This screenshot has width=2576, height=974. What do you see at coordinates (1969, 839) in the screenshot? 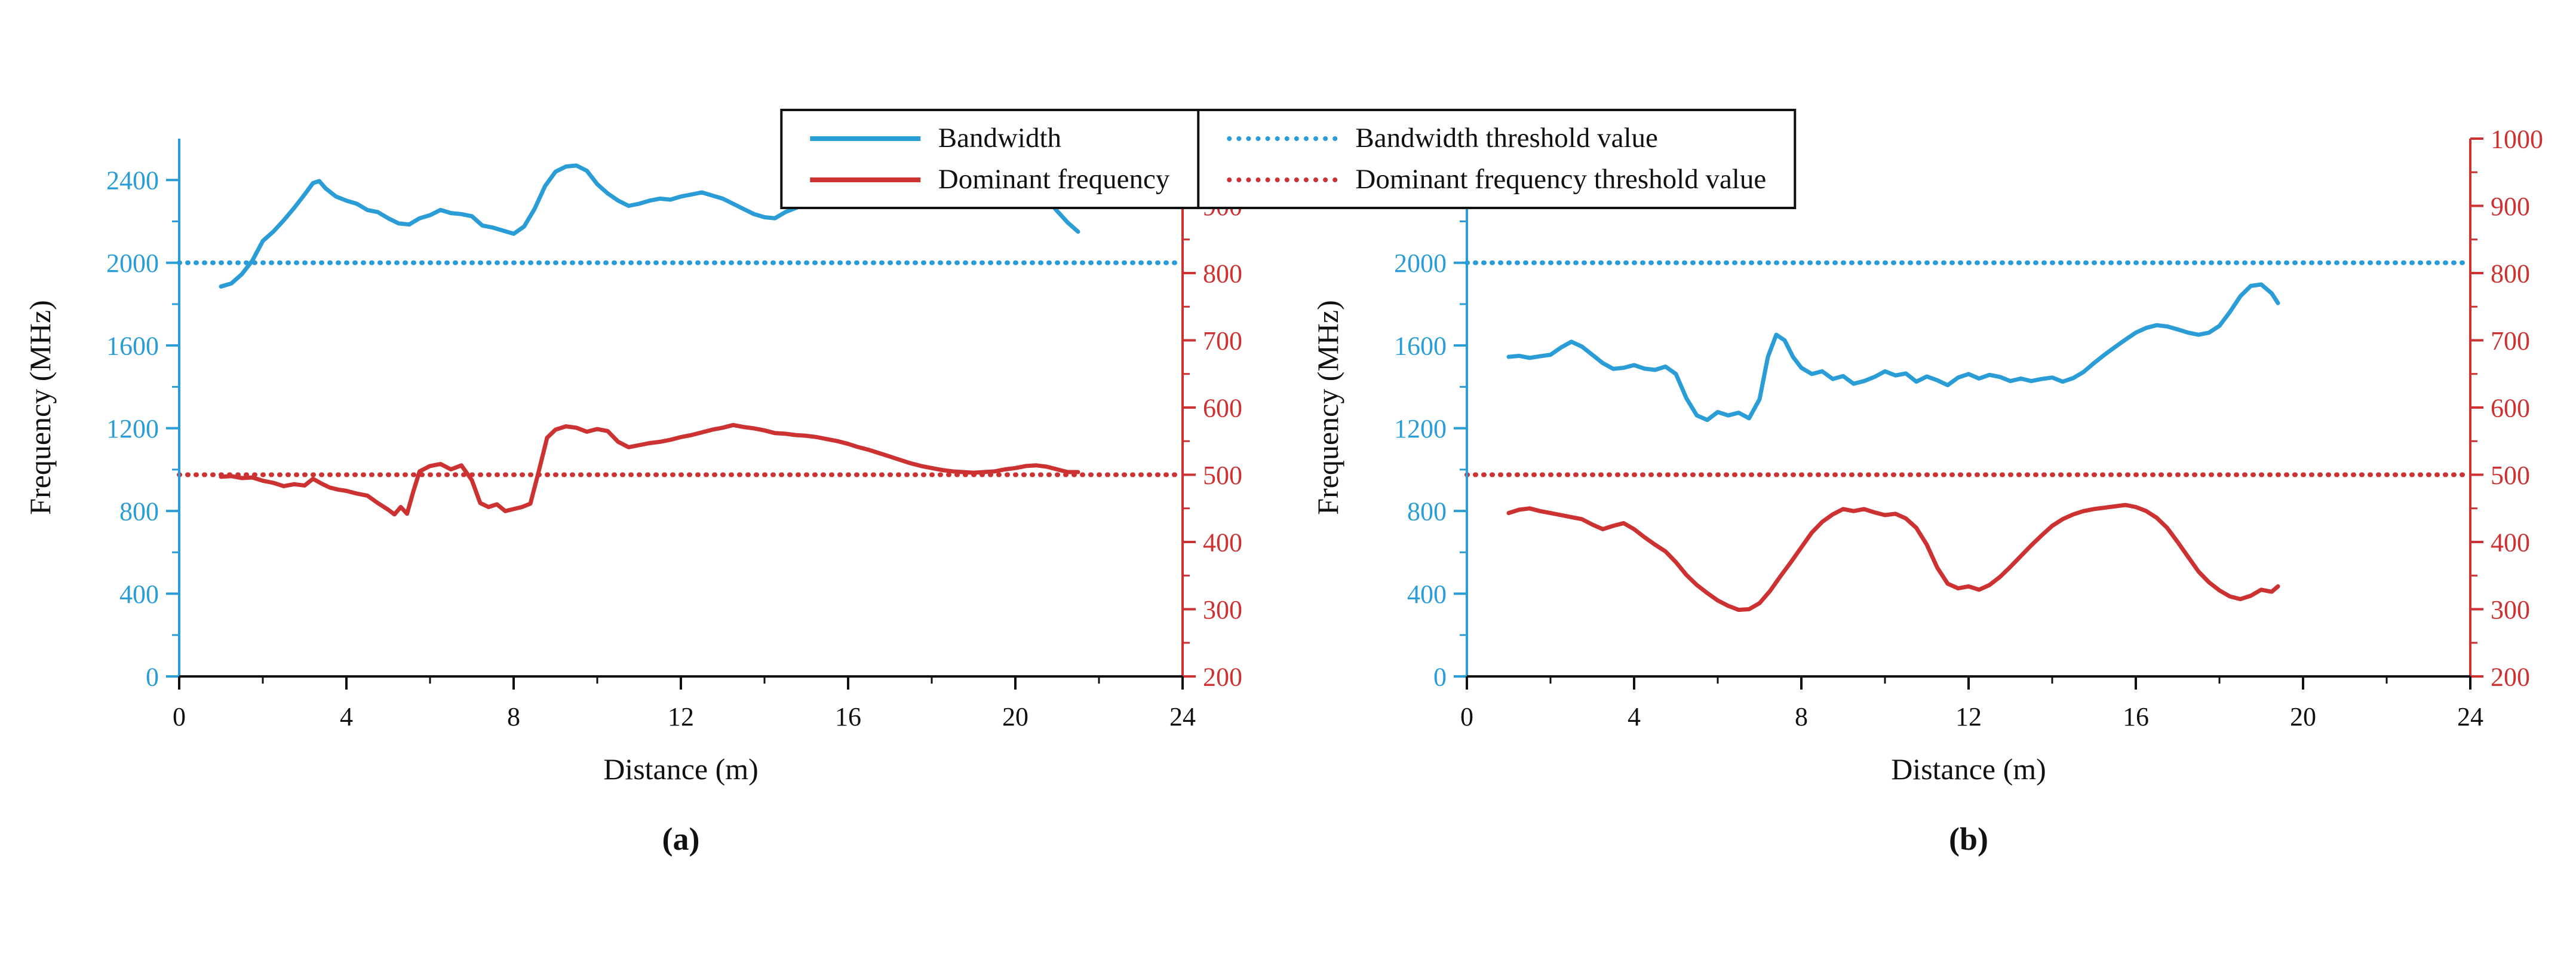
I see `subfigure-caption: (b)` at bounding box center [1969, 839].